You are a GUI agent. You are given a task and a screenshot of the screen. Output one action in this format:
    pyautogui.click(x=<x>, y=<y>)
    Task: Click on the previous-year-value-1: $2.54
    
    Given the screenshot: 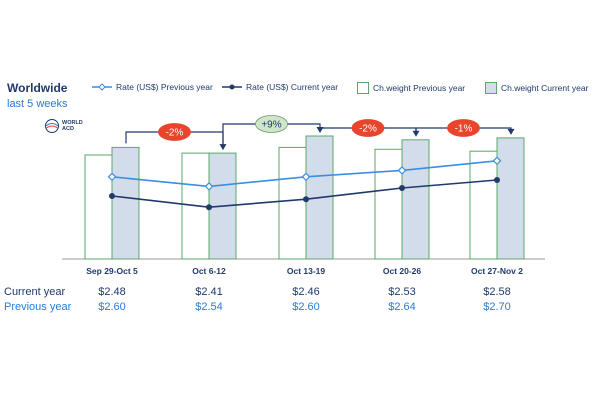 What is the action you would take?
    pyautogui.click(x=209, y=307)
    